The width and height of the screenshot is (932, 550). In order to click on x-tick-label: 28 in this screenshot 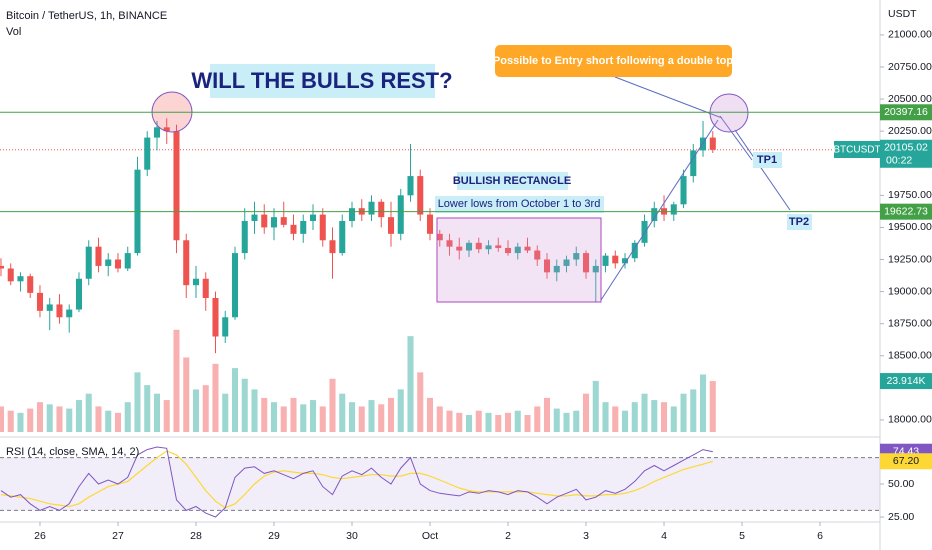, I will do `click(196, 536)`.